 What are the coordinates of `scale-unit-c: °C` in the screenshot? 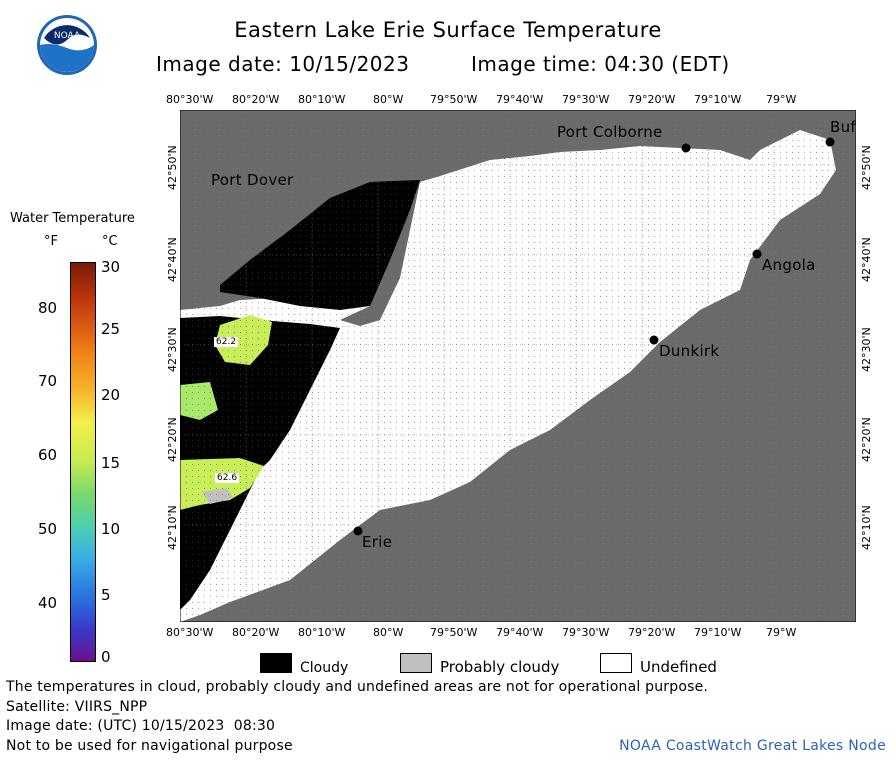 It's located at (110, 241).